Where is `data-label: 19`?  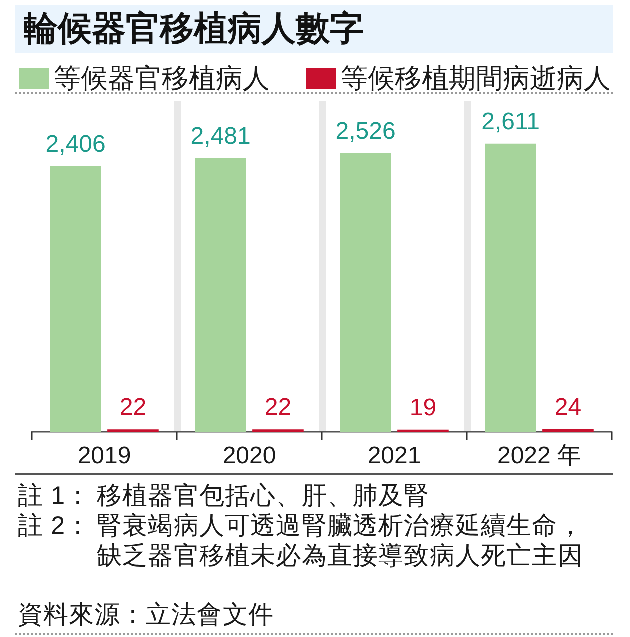
data-label: 19 is located at coordinates (423, 408).